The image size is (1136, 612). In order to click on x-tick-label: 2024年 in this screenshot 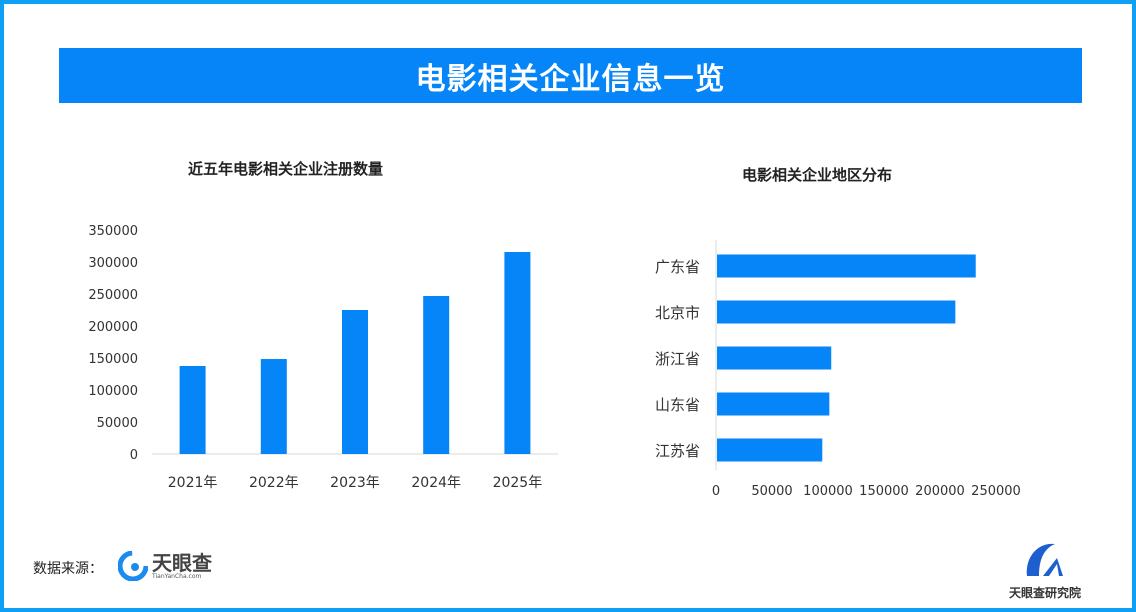, I will do `click(436, 483)`.